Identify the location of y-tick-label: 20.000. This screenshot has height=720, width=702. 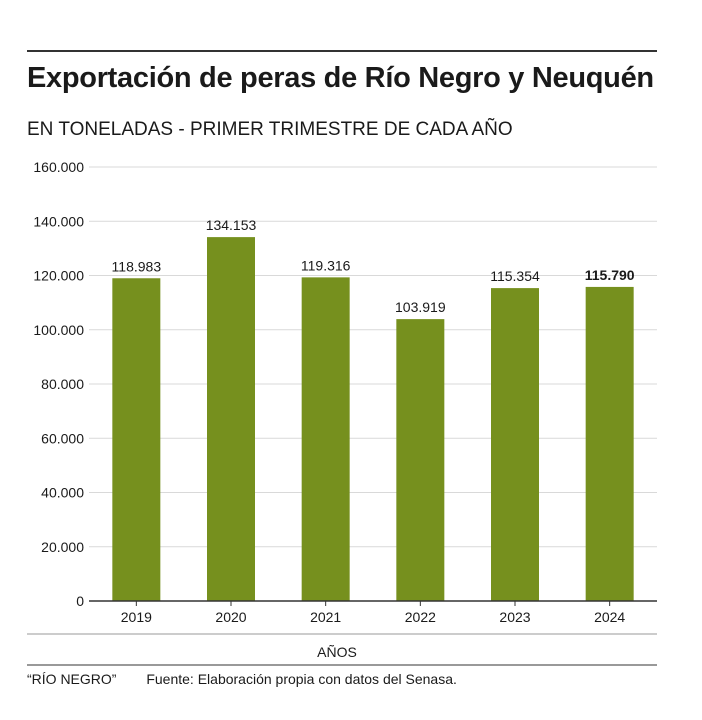
(62, 547).